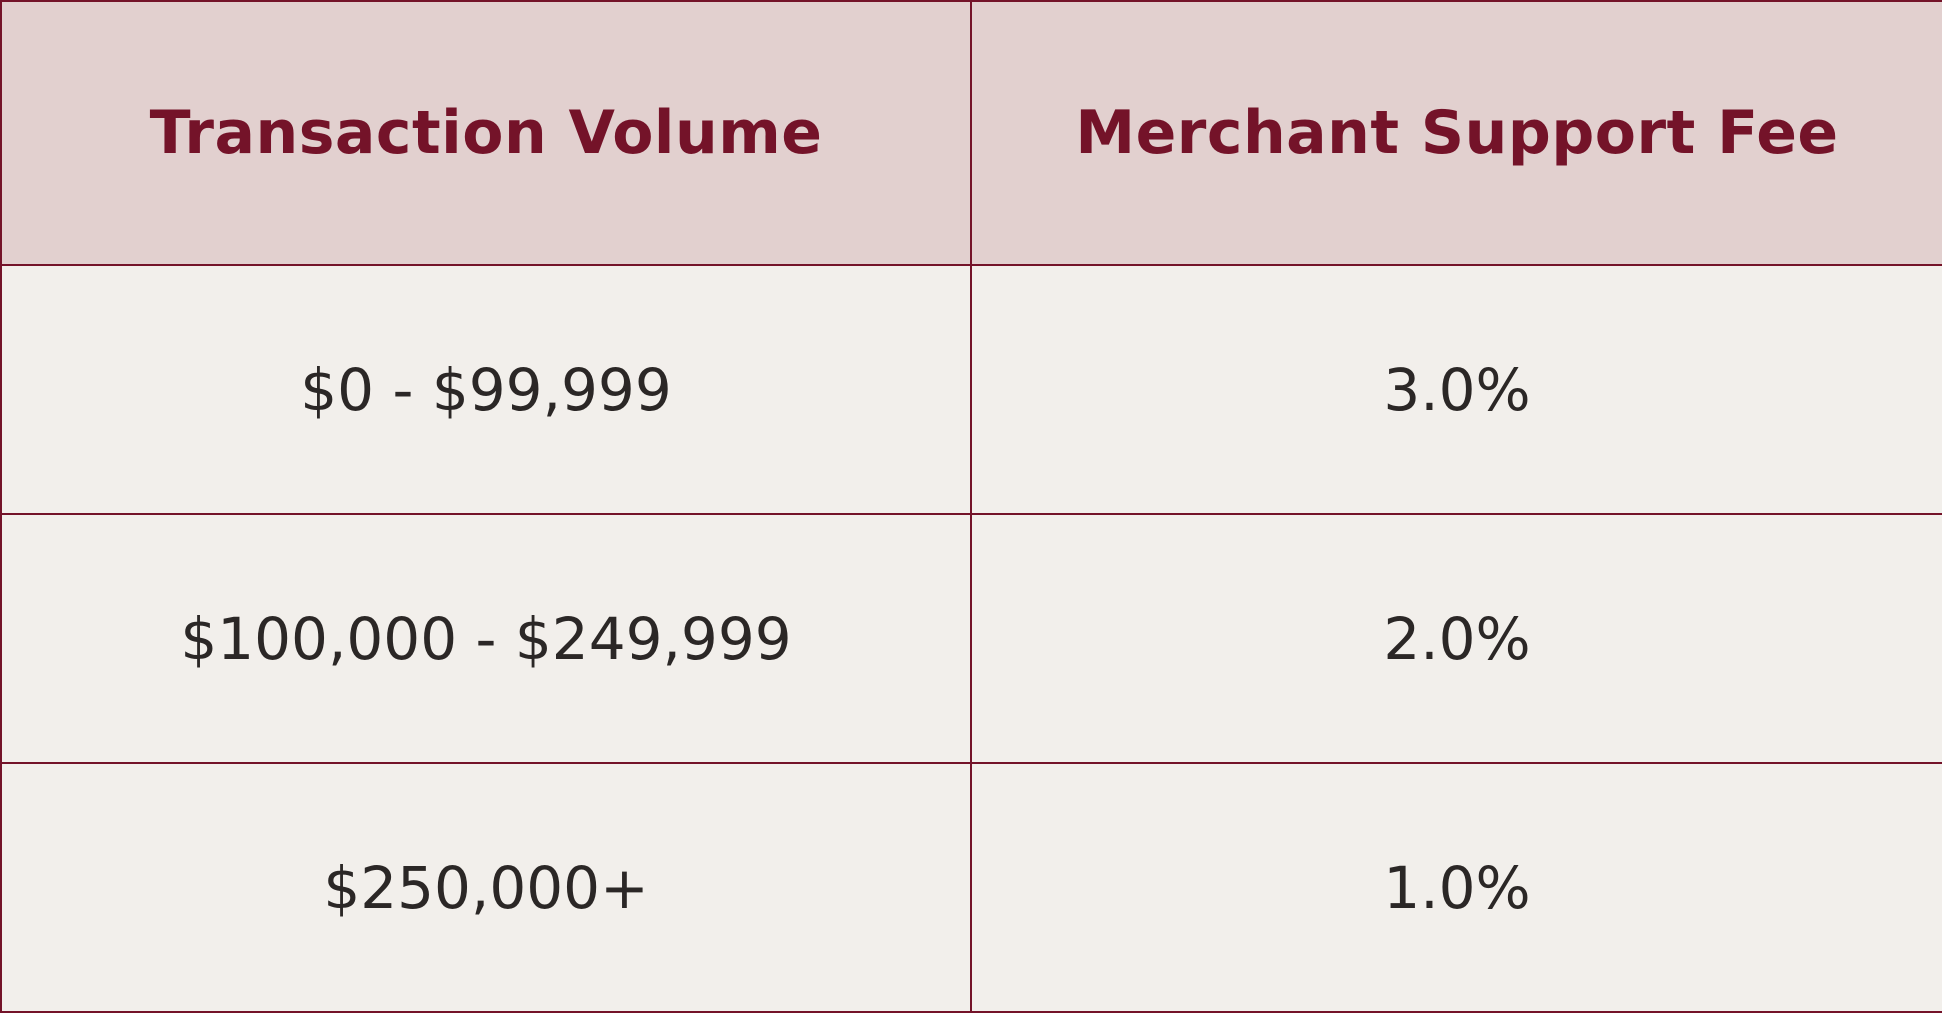 Image resolution: width=1942 pixels, height=1013 pixels. Describe the element at coordinates (486, 887) in the screenshot. I see `volume-cell: $250,000+` at that location.